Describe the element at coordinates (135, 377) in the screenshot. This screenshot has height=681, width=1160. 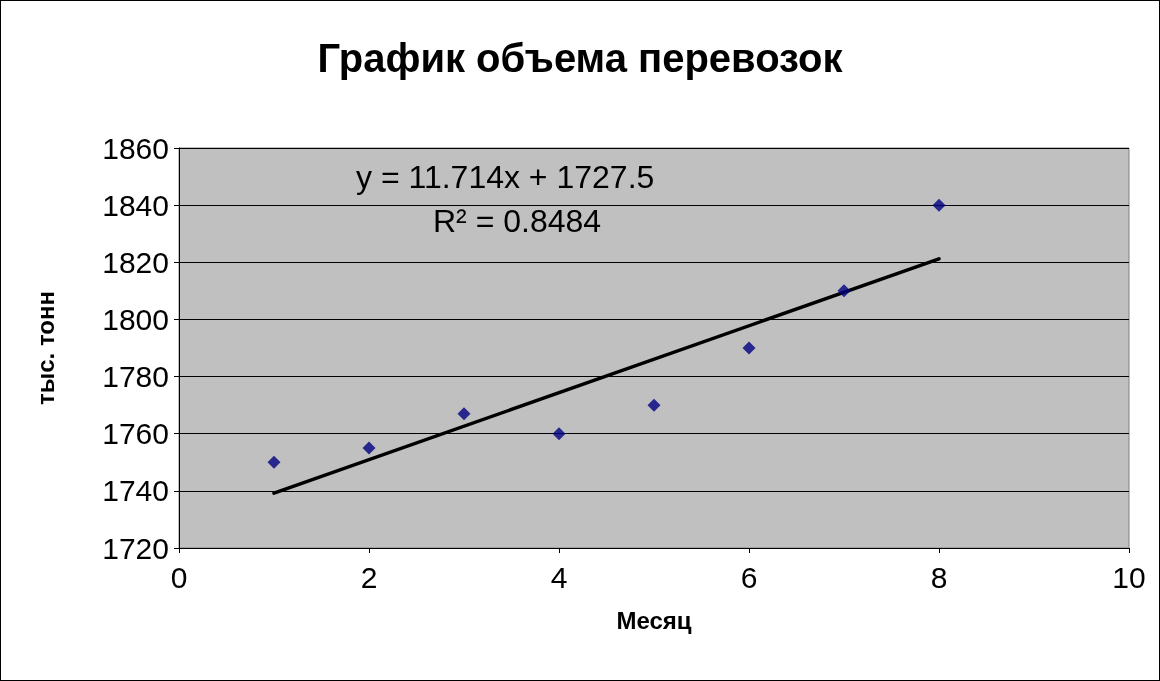
I see `y-tick-label: 1780` at that location.